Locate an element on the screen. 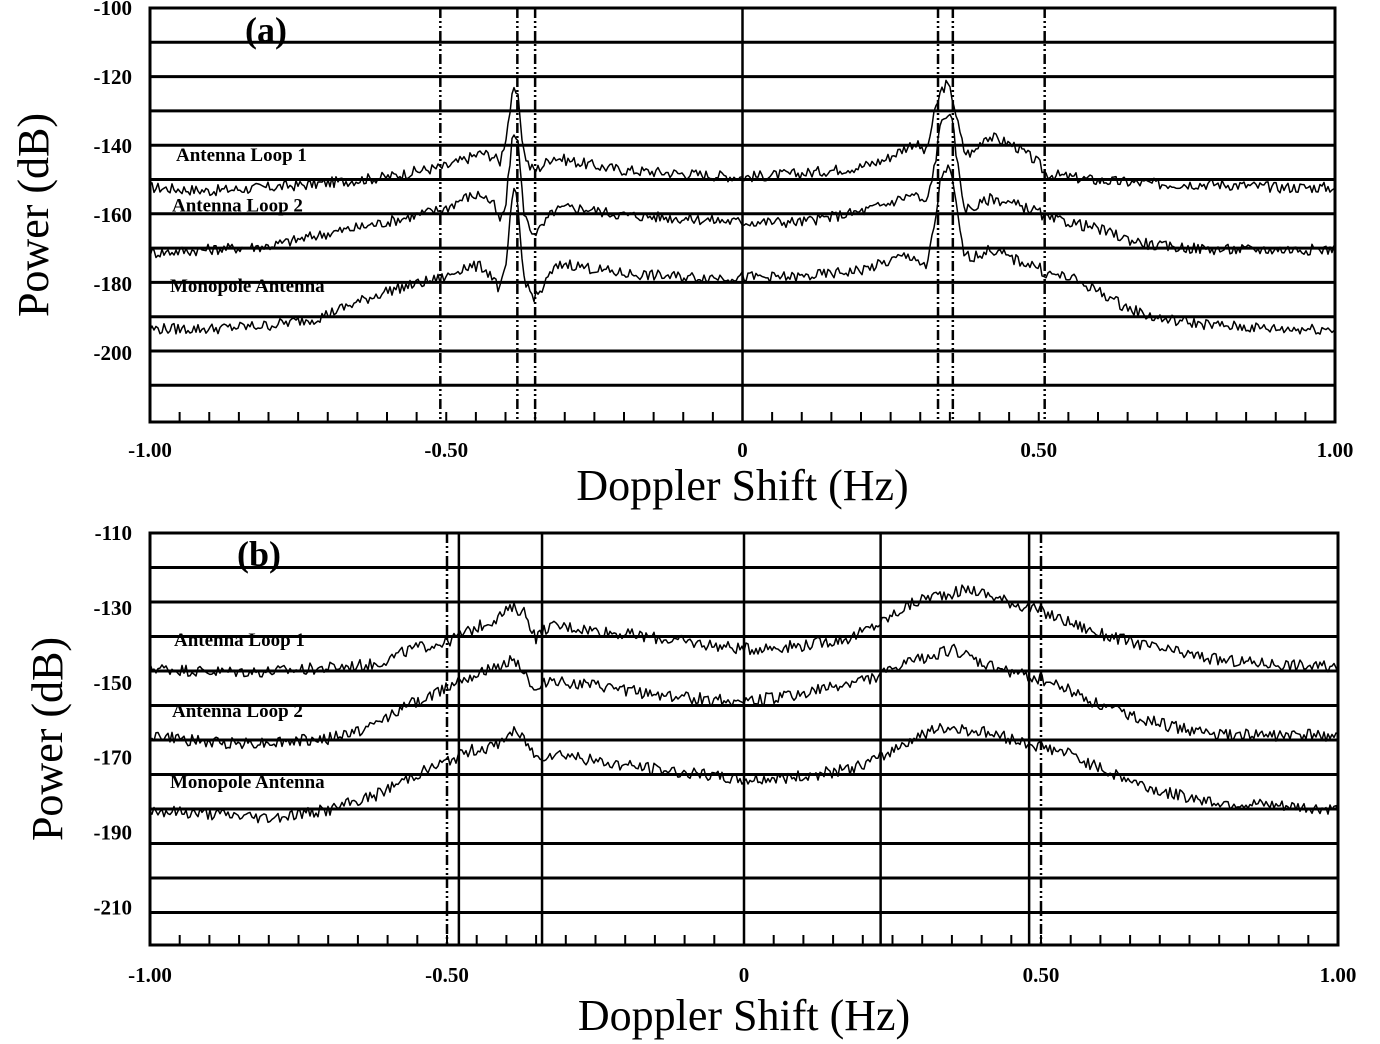  x-tick-label-a: -1.00 is located at coordinates (150, 450).